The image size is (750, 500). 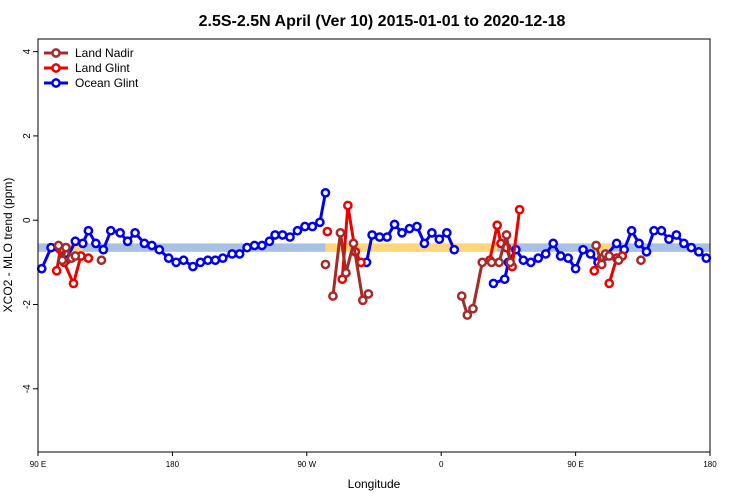 I want to click on x-tick-label: 180, so click(x=710, y=464).